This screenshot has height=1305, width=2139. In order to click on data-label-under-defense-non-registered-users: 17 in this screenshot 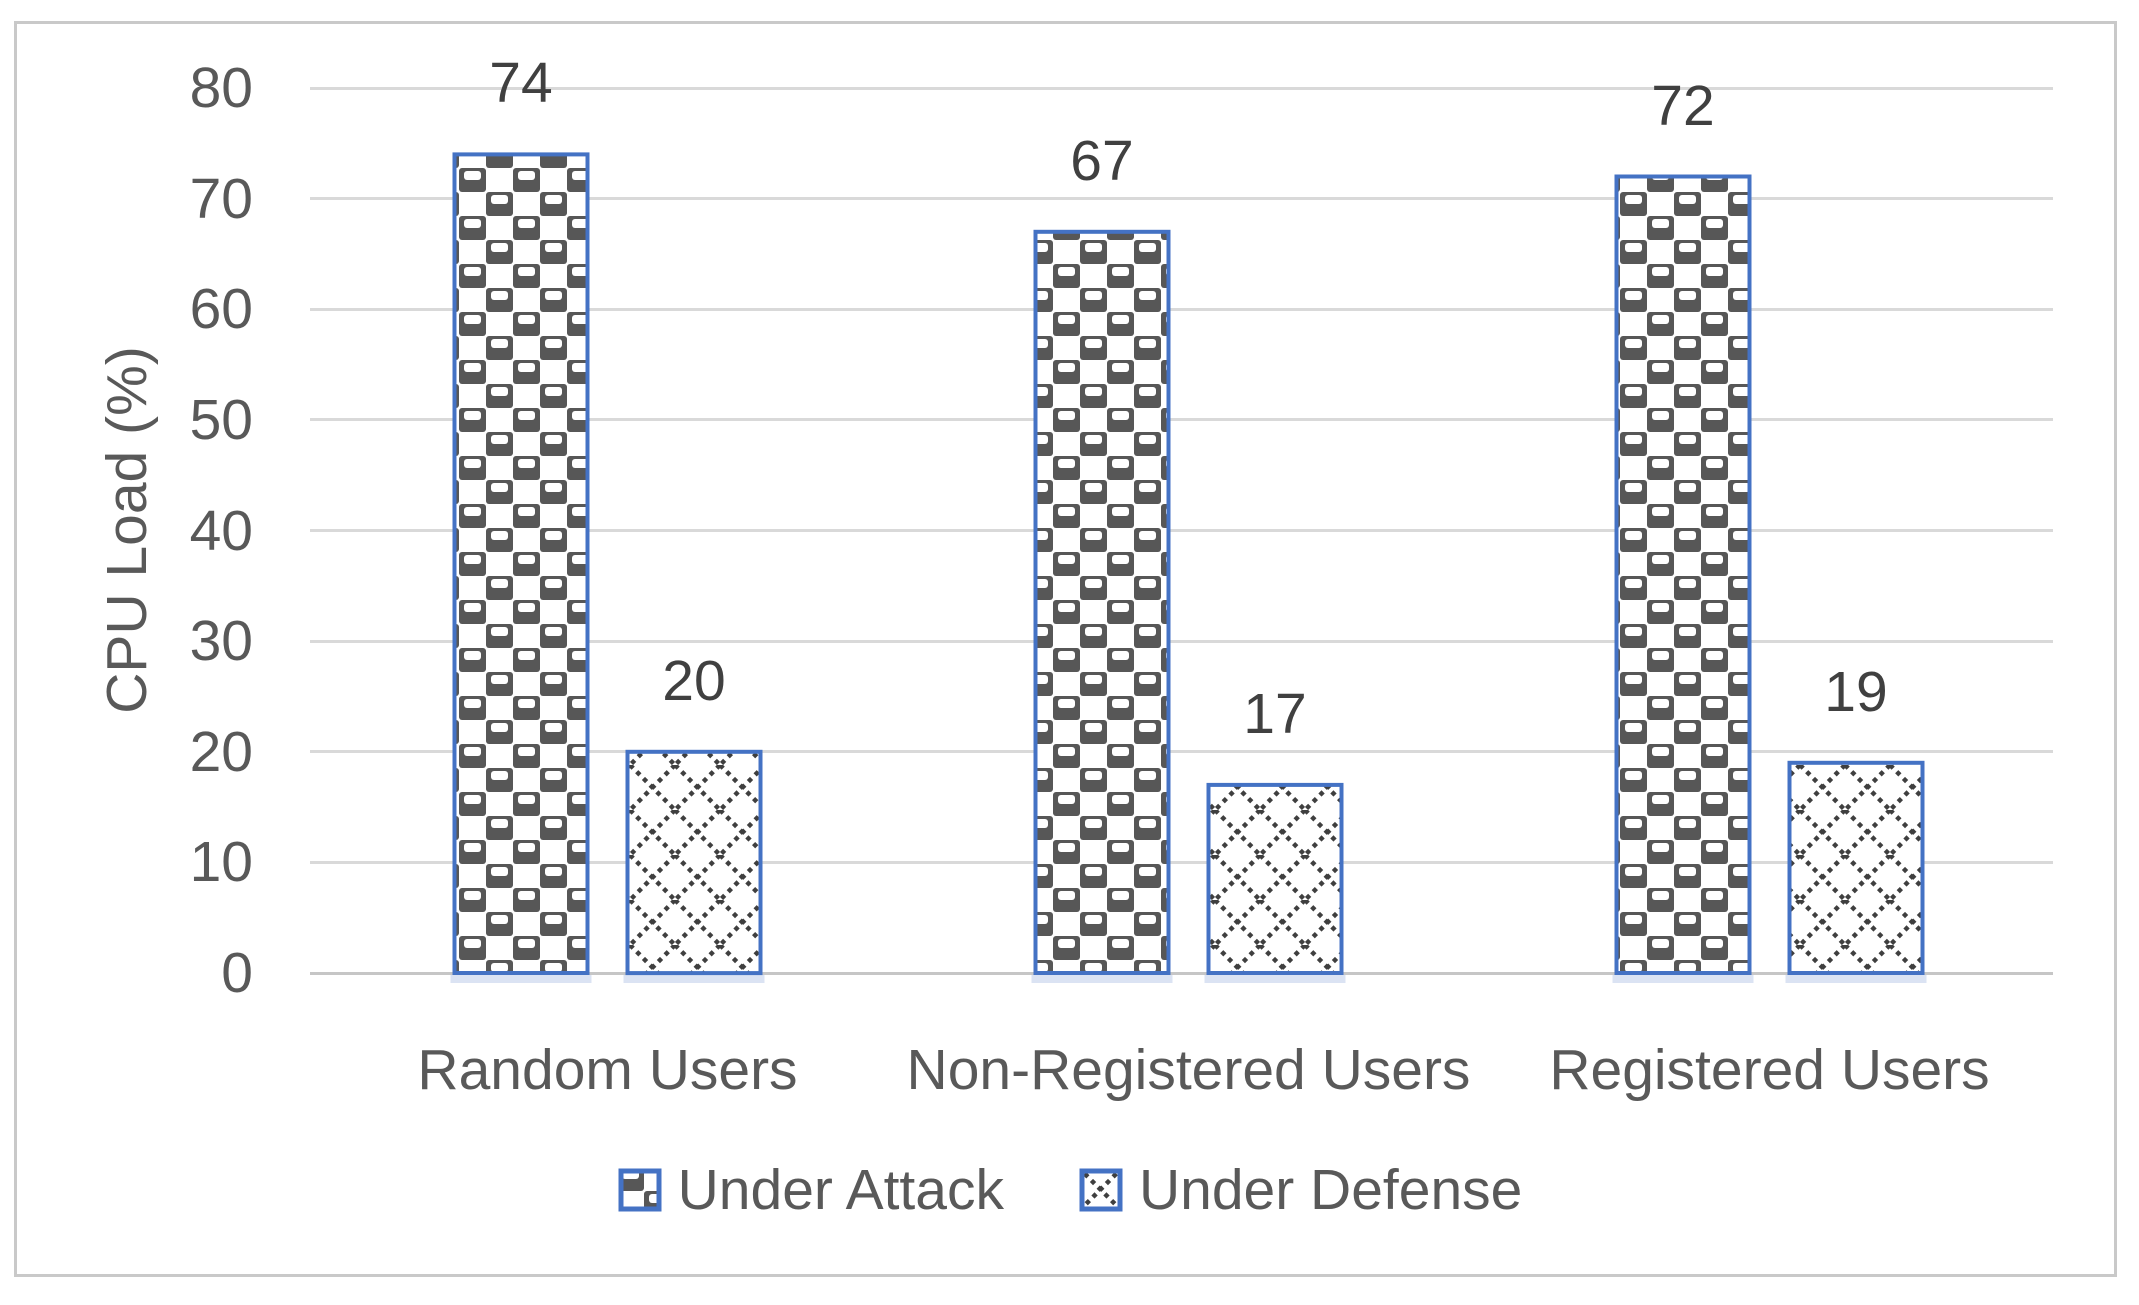, I will do `click(1275, 713)`.